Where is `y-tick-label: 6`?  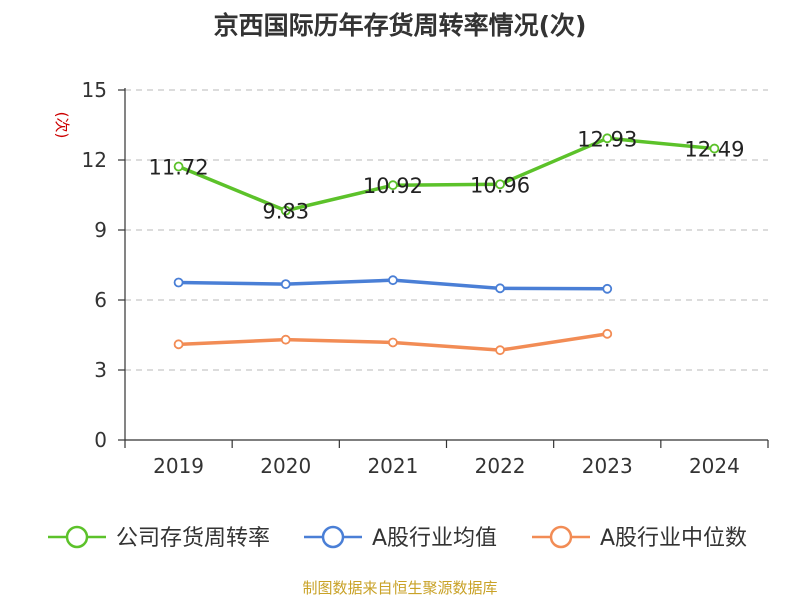 y-tick-label: 6 is located at coordinates (100, 300).